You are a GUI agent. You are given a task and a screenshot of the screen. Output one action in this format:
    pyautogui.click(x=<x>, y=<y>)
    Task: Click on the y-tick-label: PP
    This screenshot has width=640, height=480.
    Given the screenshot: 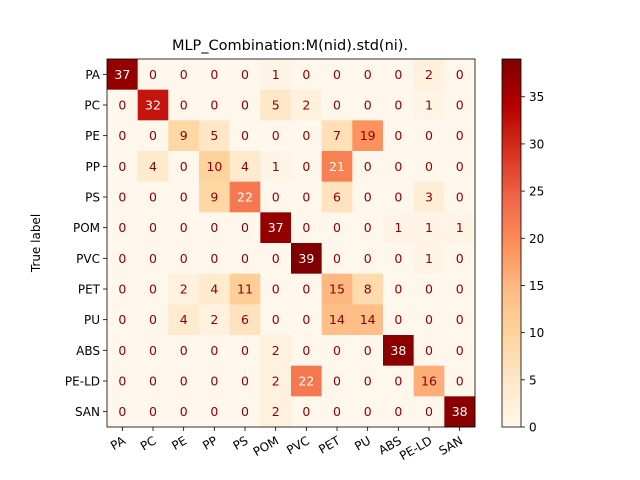 What is the action you would take?
    pyautogui.click(x=93, y=167)
    